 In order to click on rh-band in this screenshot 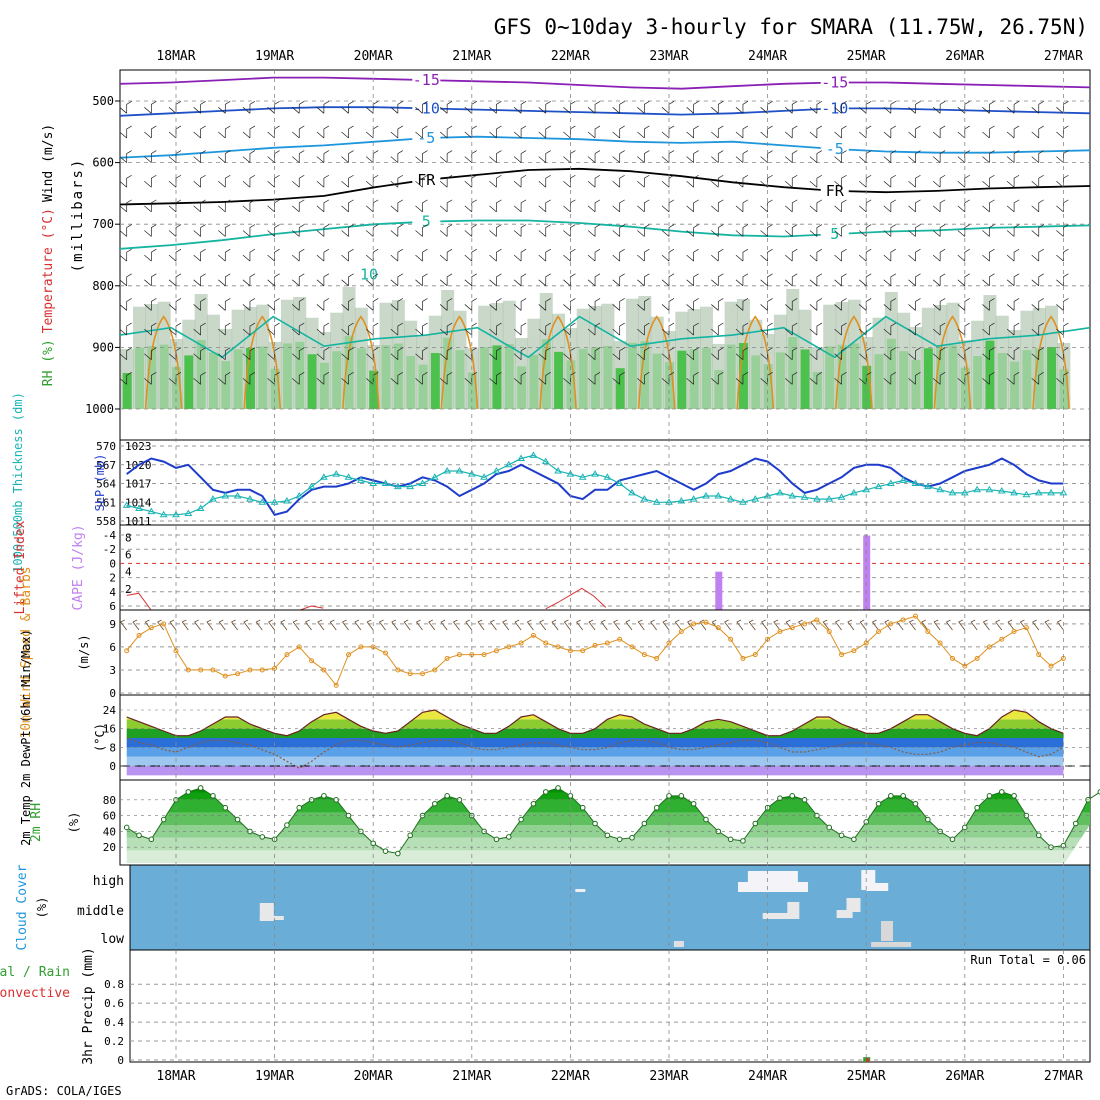, I will do `click(608, 856)`.